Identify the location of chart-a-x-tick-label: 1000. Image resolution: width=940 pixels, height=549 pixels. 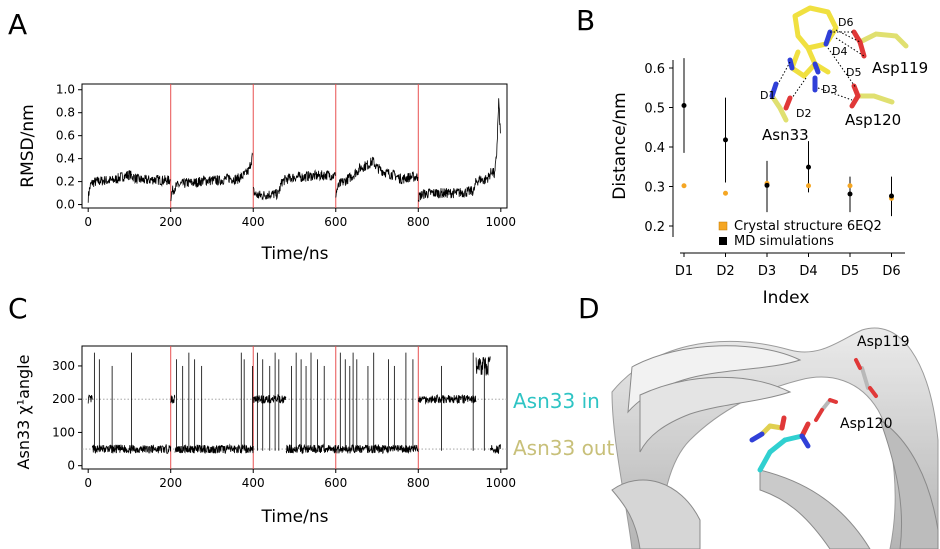
(501, 222).